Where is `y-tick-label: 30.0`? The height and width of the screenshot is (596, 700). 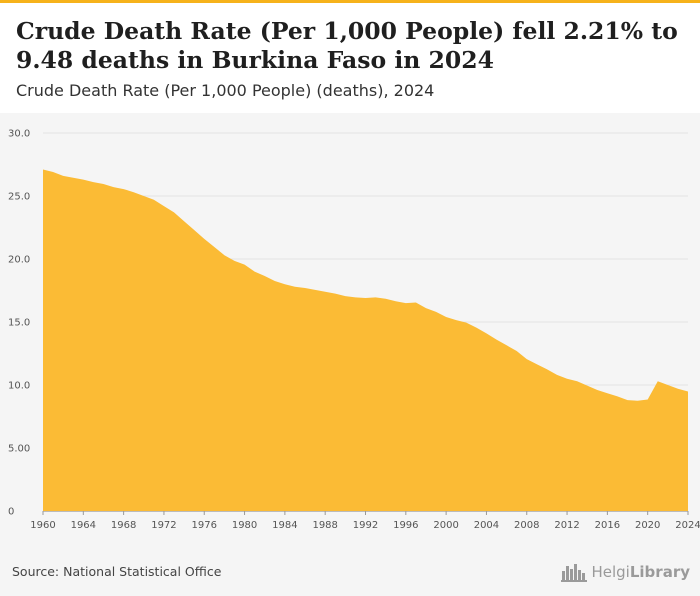
y-tick-label: 30.0 is located at coordinates (19, 134).